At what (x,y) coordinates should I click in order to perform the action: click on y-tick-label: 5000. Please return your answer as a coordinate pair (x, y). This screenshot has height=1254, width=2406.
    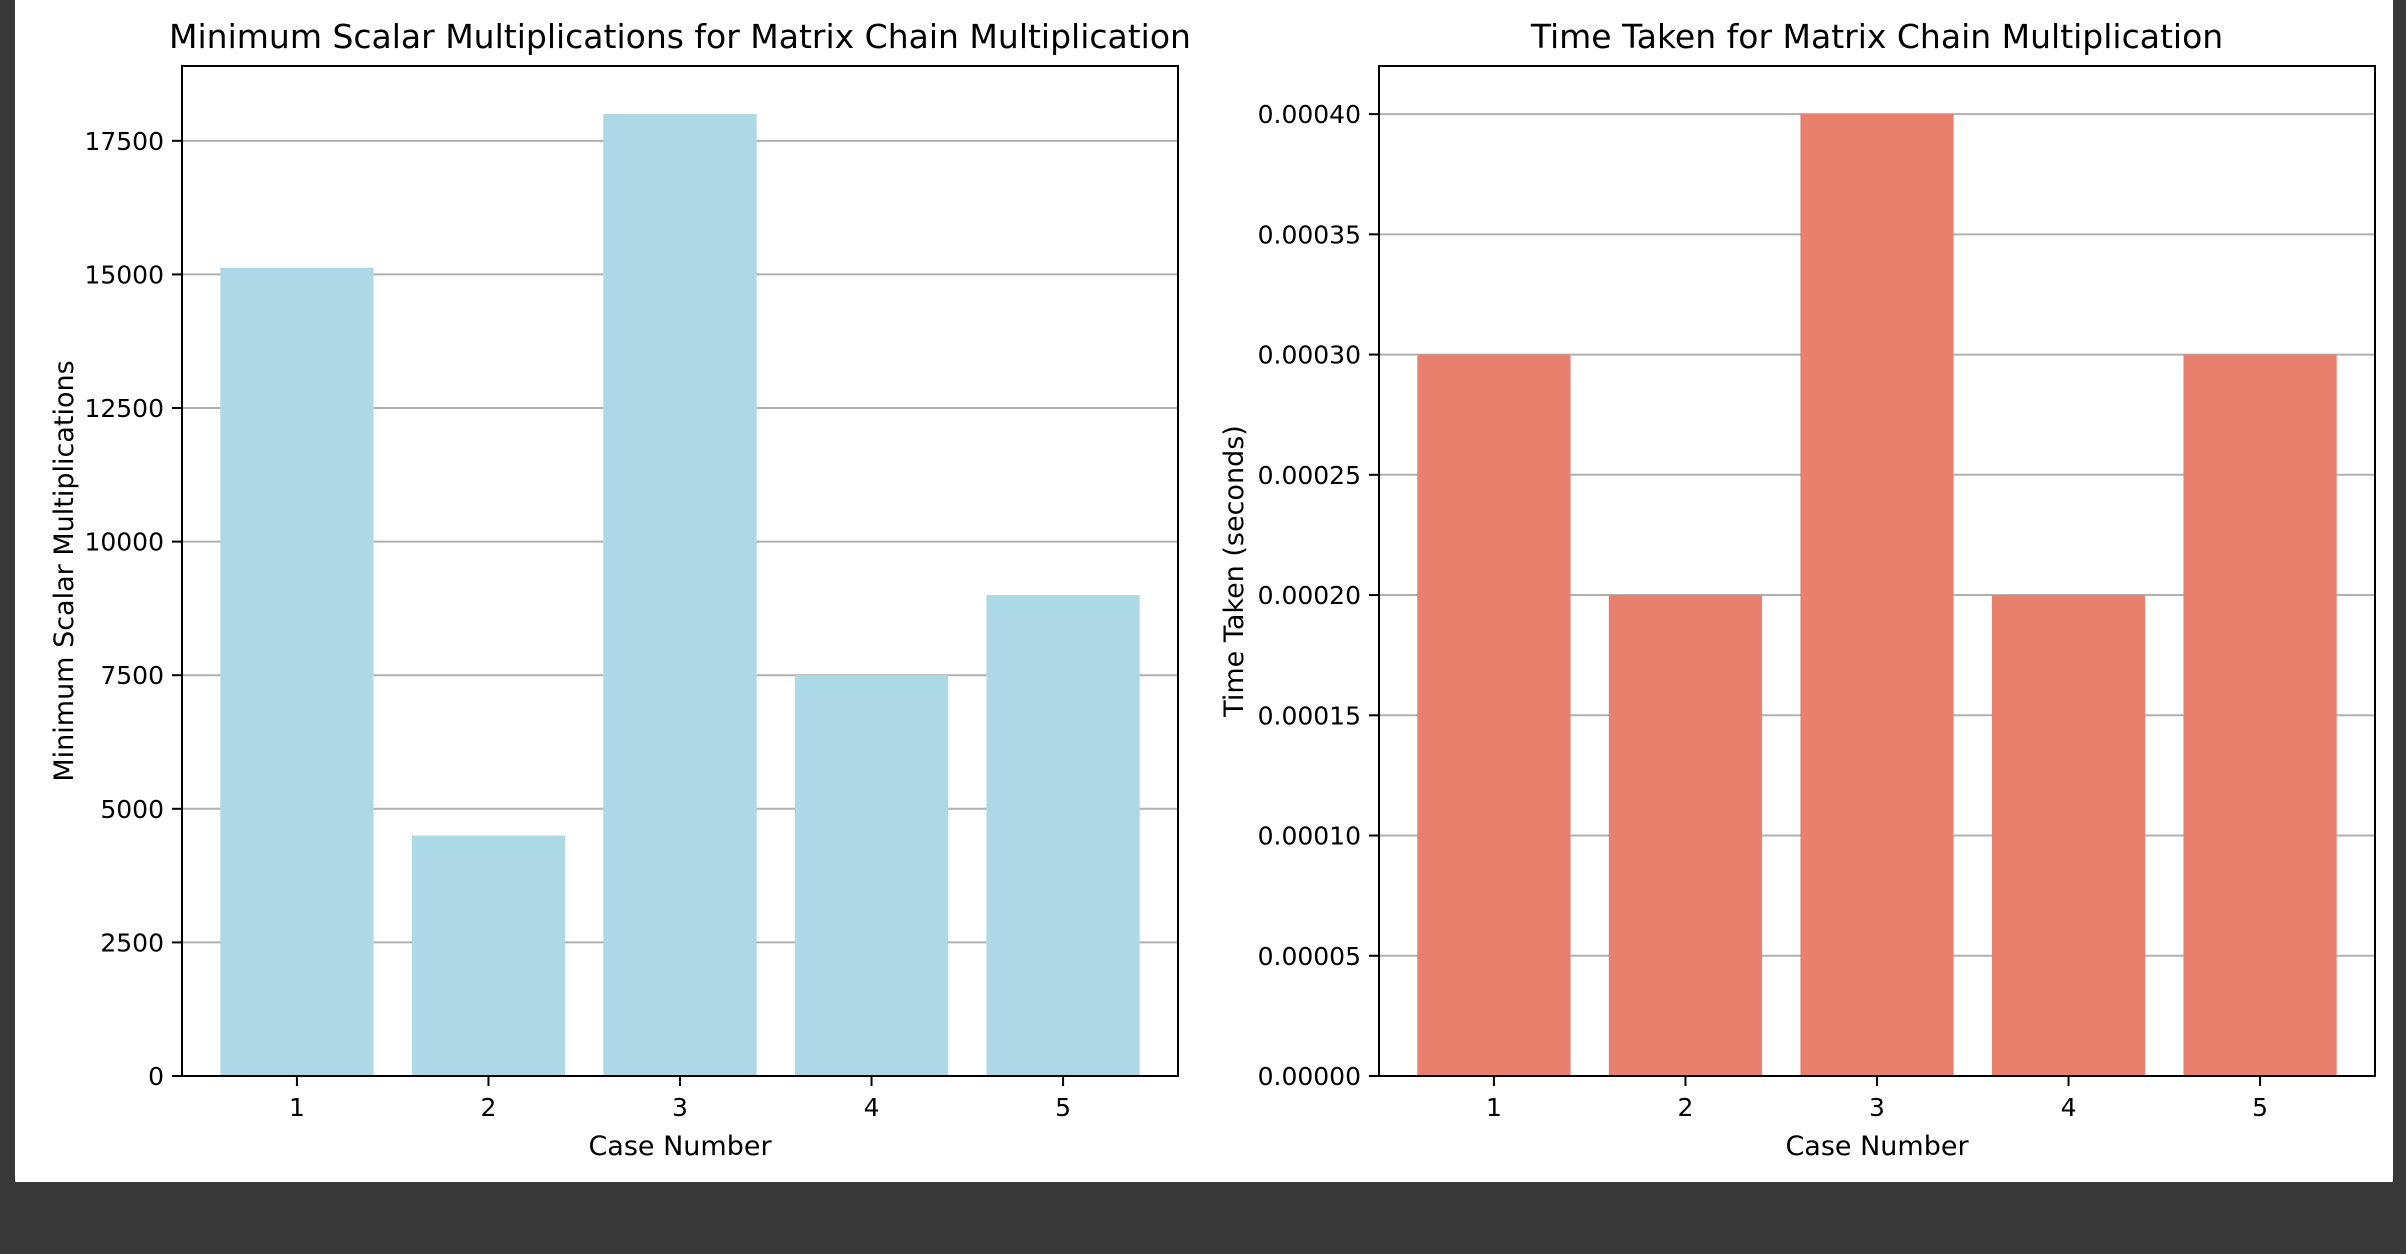
    Looking at the image, I should click on (132, 809).